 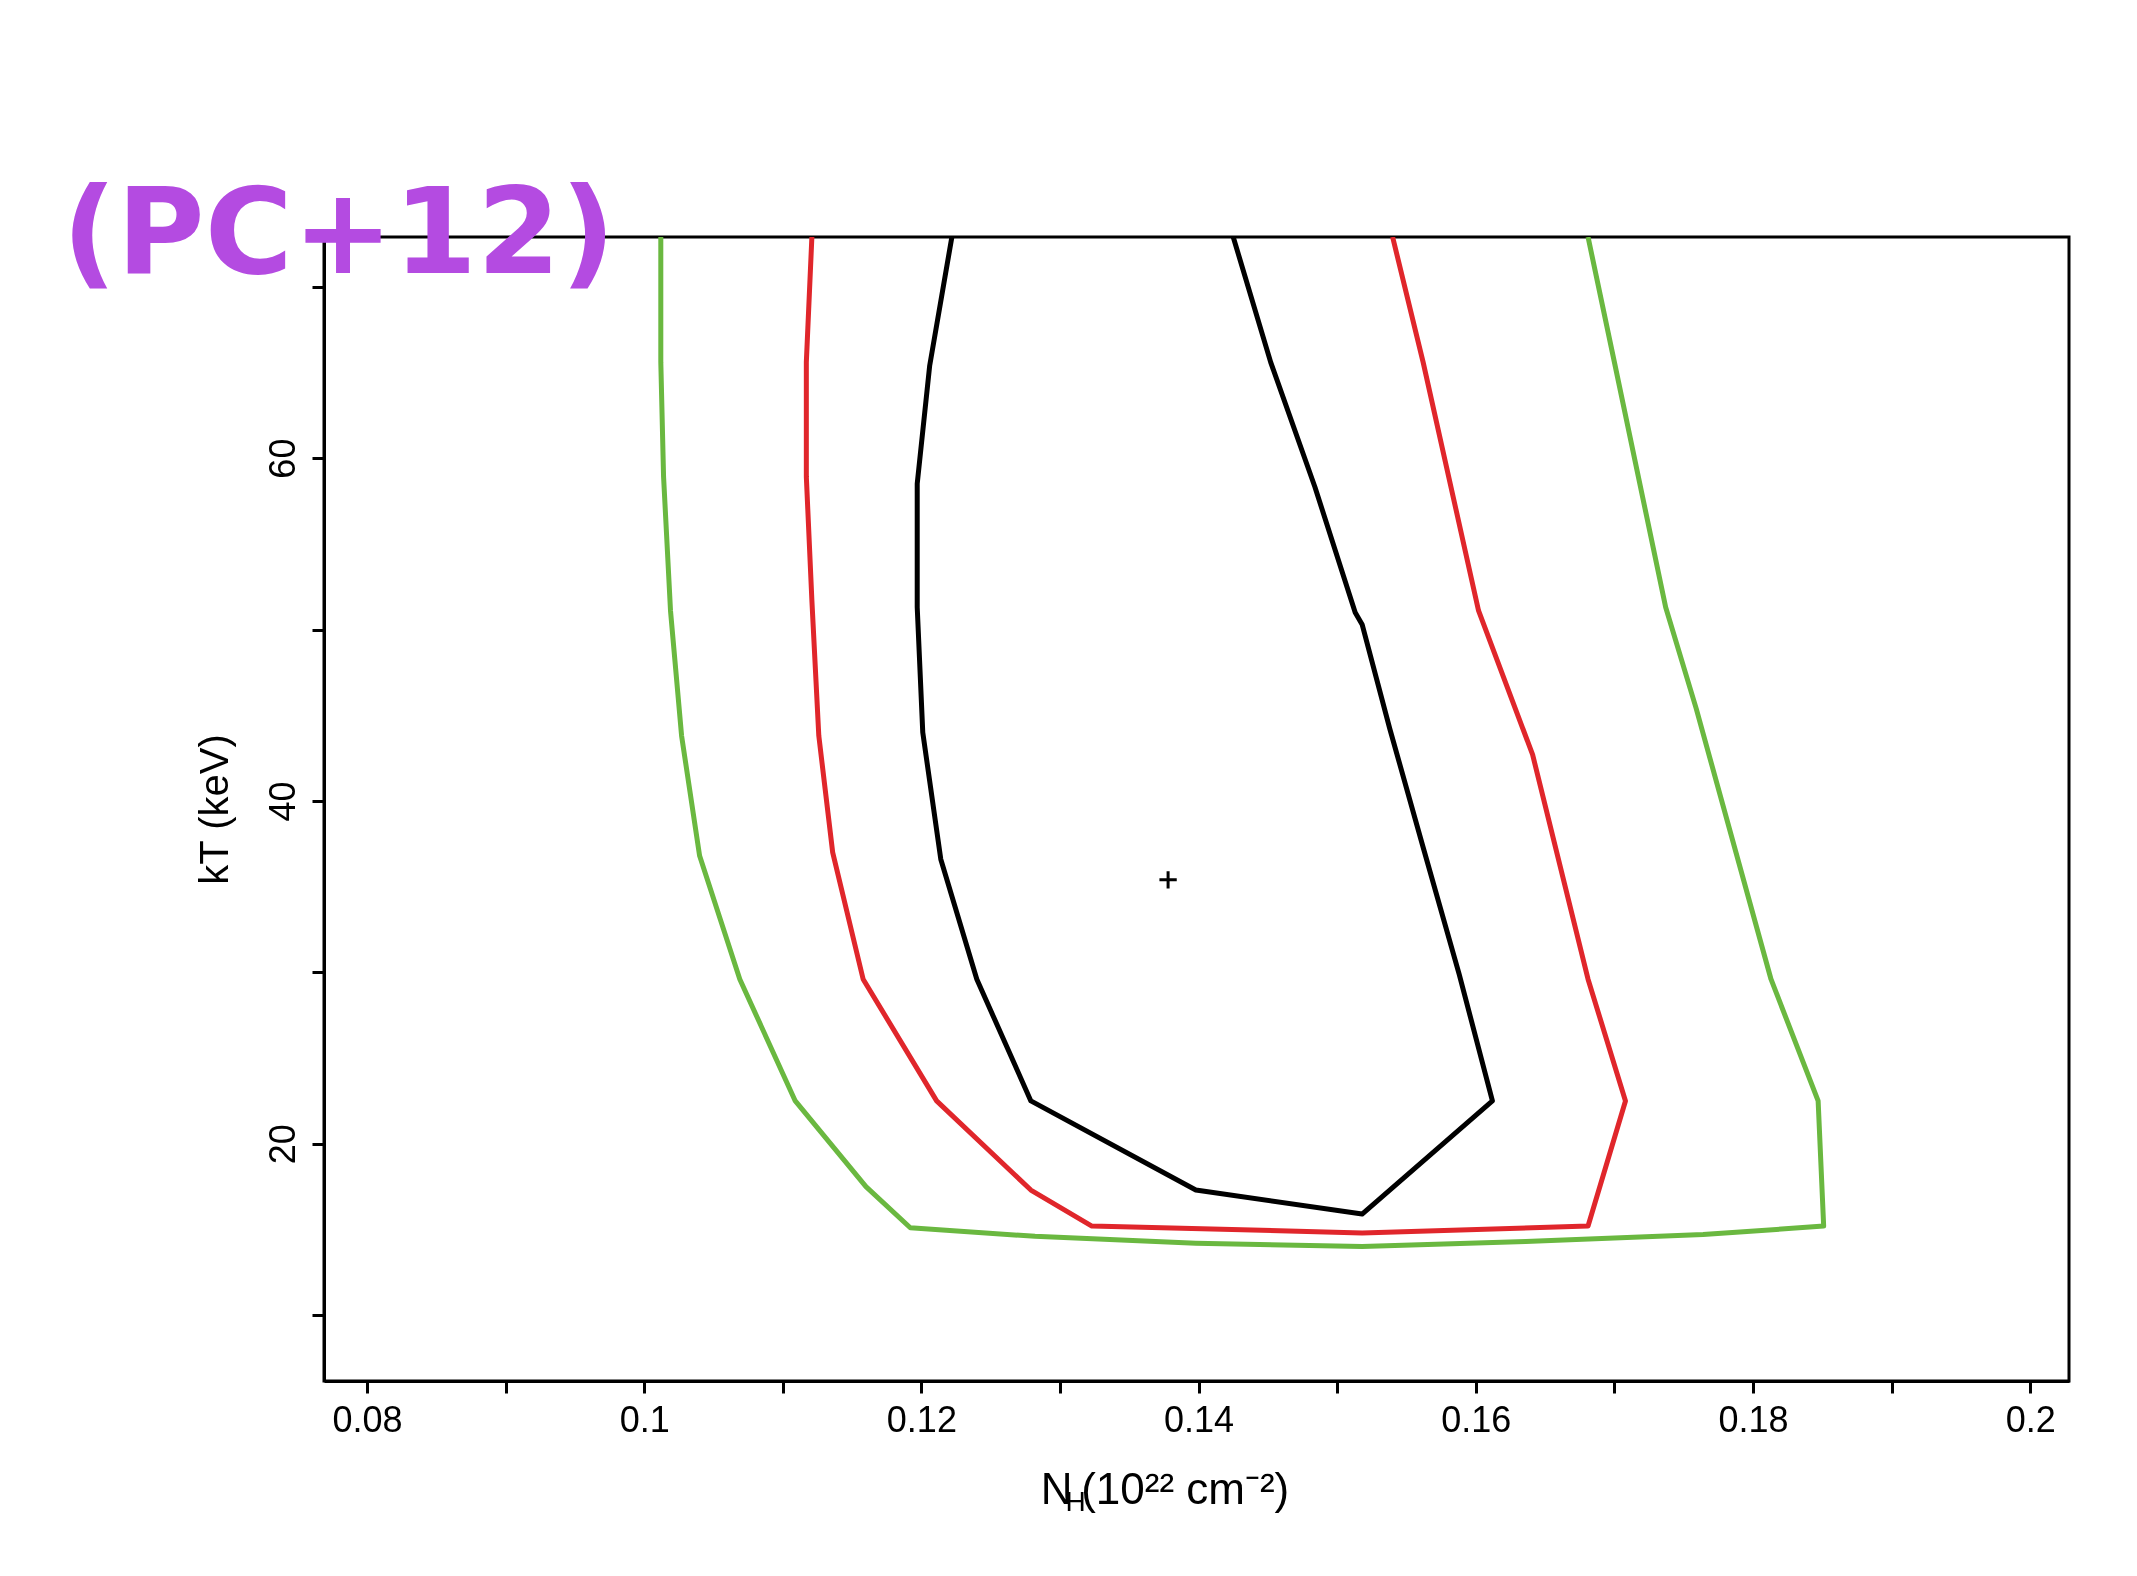 I want to click on x-tick-label: 0.2, so click(x=2030, y=1419).